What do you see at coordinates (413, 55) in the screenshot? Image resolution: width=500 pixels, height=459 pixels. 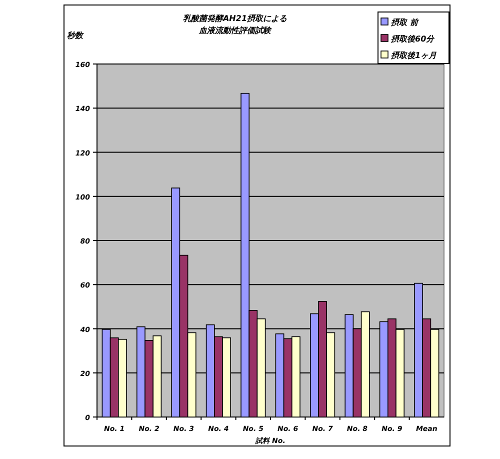 I see `legend-label: 摂取後1ヶ月` at bounding box center [413, 55].